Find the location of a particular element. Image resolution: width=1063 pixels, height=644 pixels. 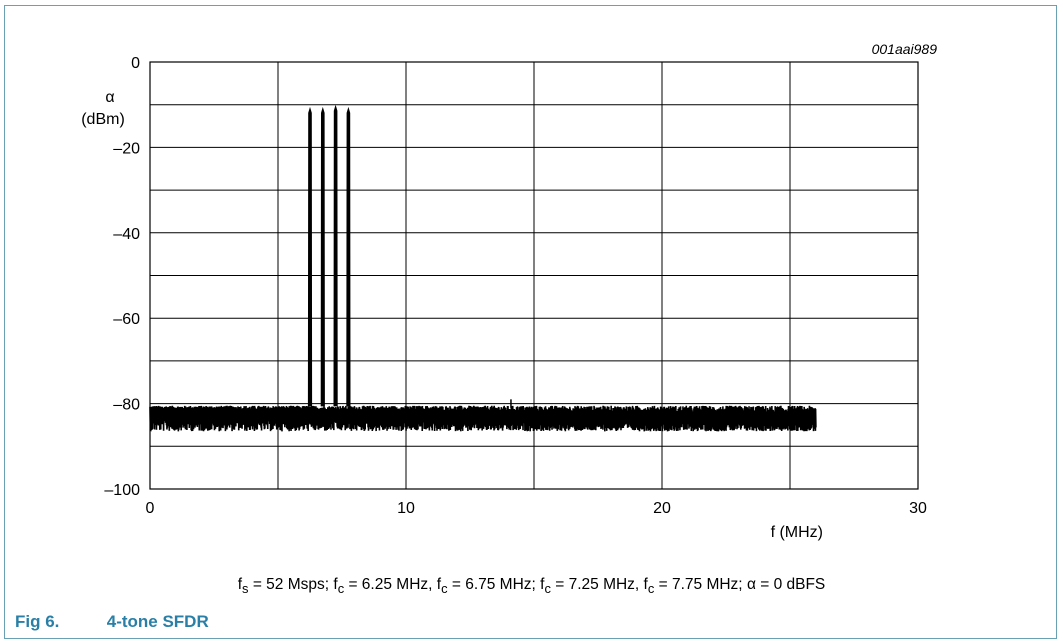

figure-number: Fig 6. is located at coordinates (37, 621).